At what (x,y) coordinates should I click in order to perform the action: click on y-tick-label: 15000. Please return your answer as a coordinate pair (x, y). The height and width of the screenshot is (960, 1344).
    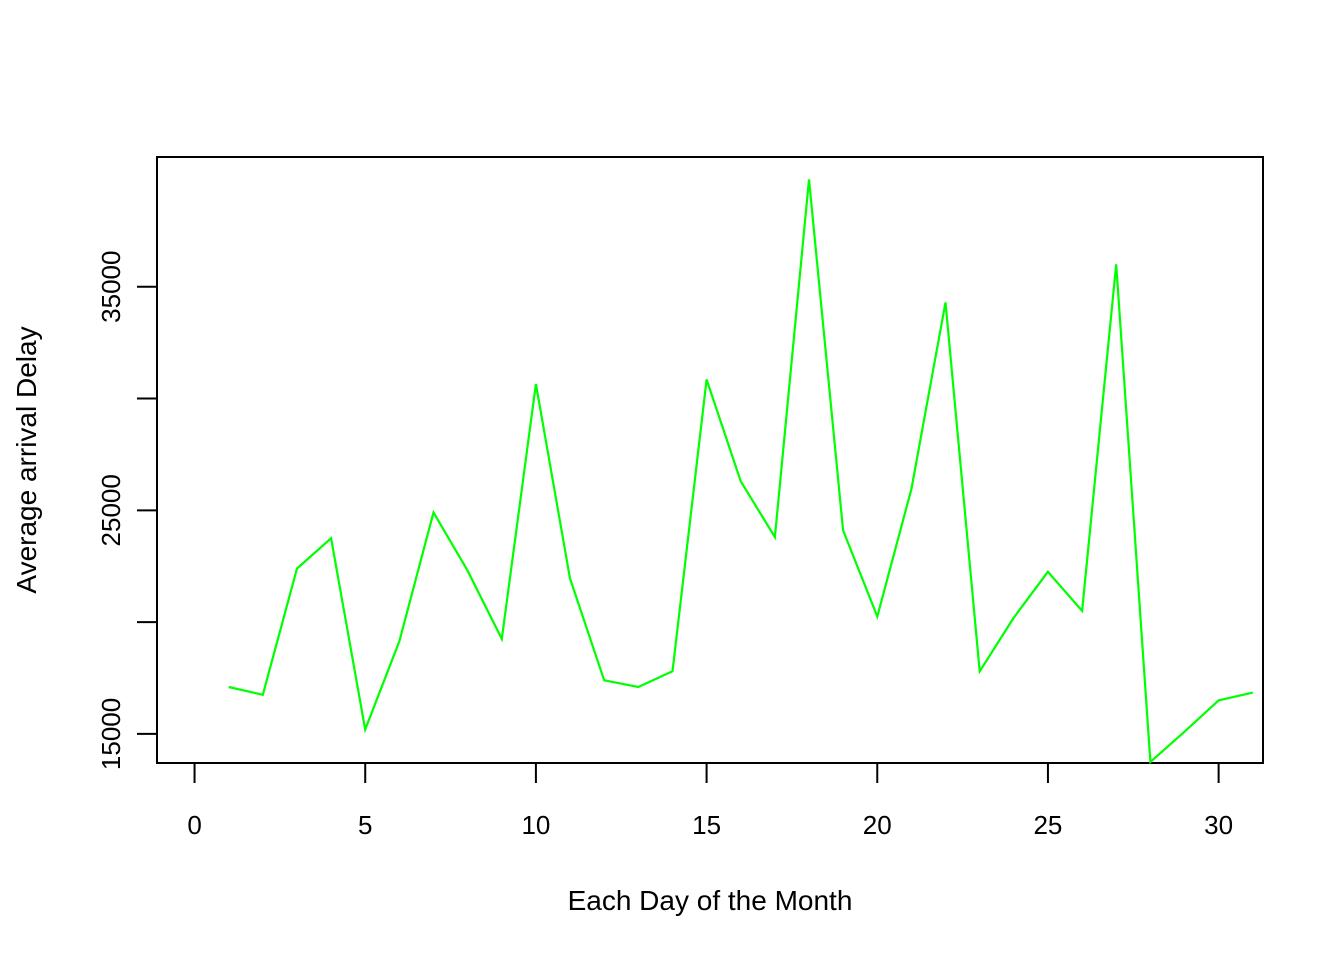
    Looking at the image, I should click on (111, 734).